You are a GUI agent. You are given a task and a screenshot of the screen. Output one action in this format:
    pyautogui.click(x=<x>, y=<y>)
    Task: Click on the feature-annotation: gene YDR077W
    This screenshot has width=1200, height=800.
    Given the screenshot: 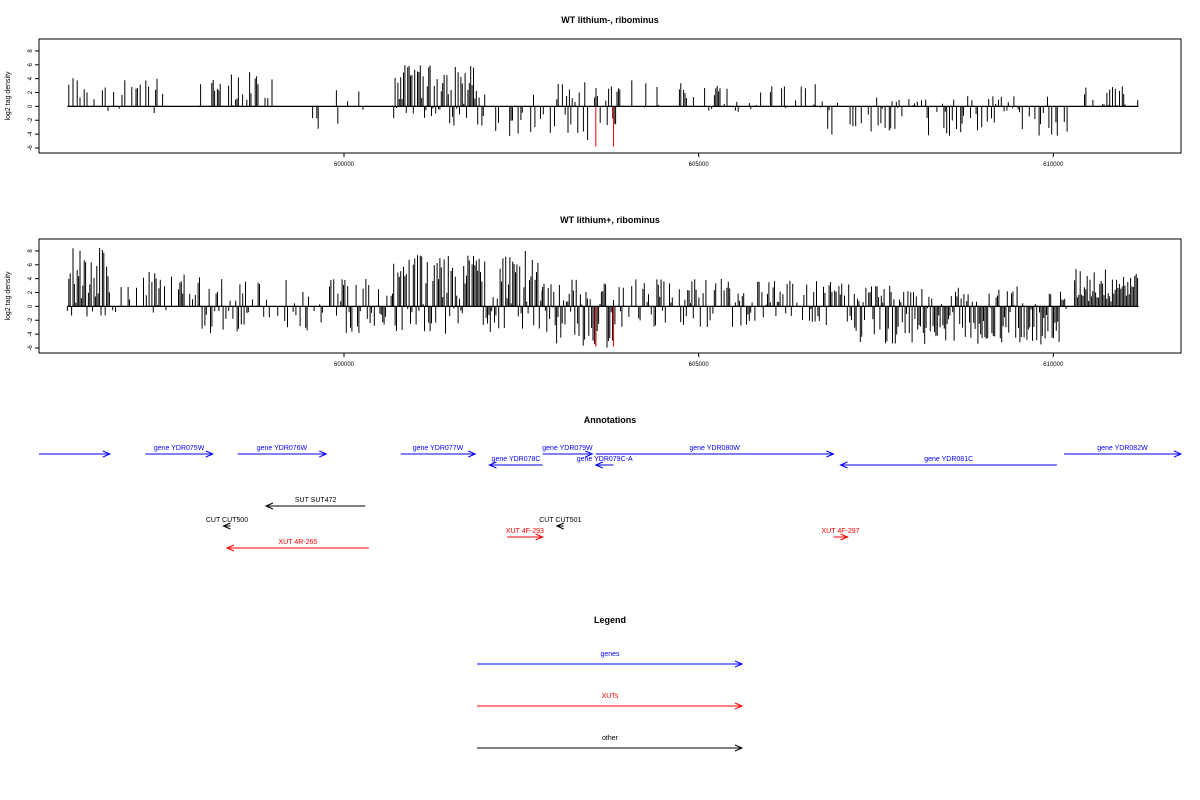 What is the action you would take?
    pyautogui.click(x=438, y=451)
    